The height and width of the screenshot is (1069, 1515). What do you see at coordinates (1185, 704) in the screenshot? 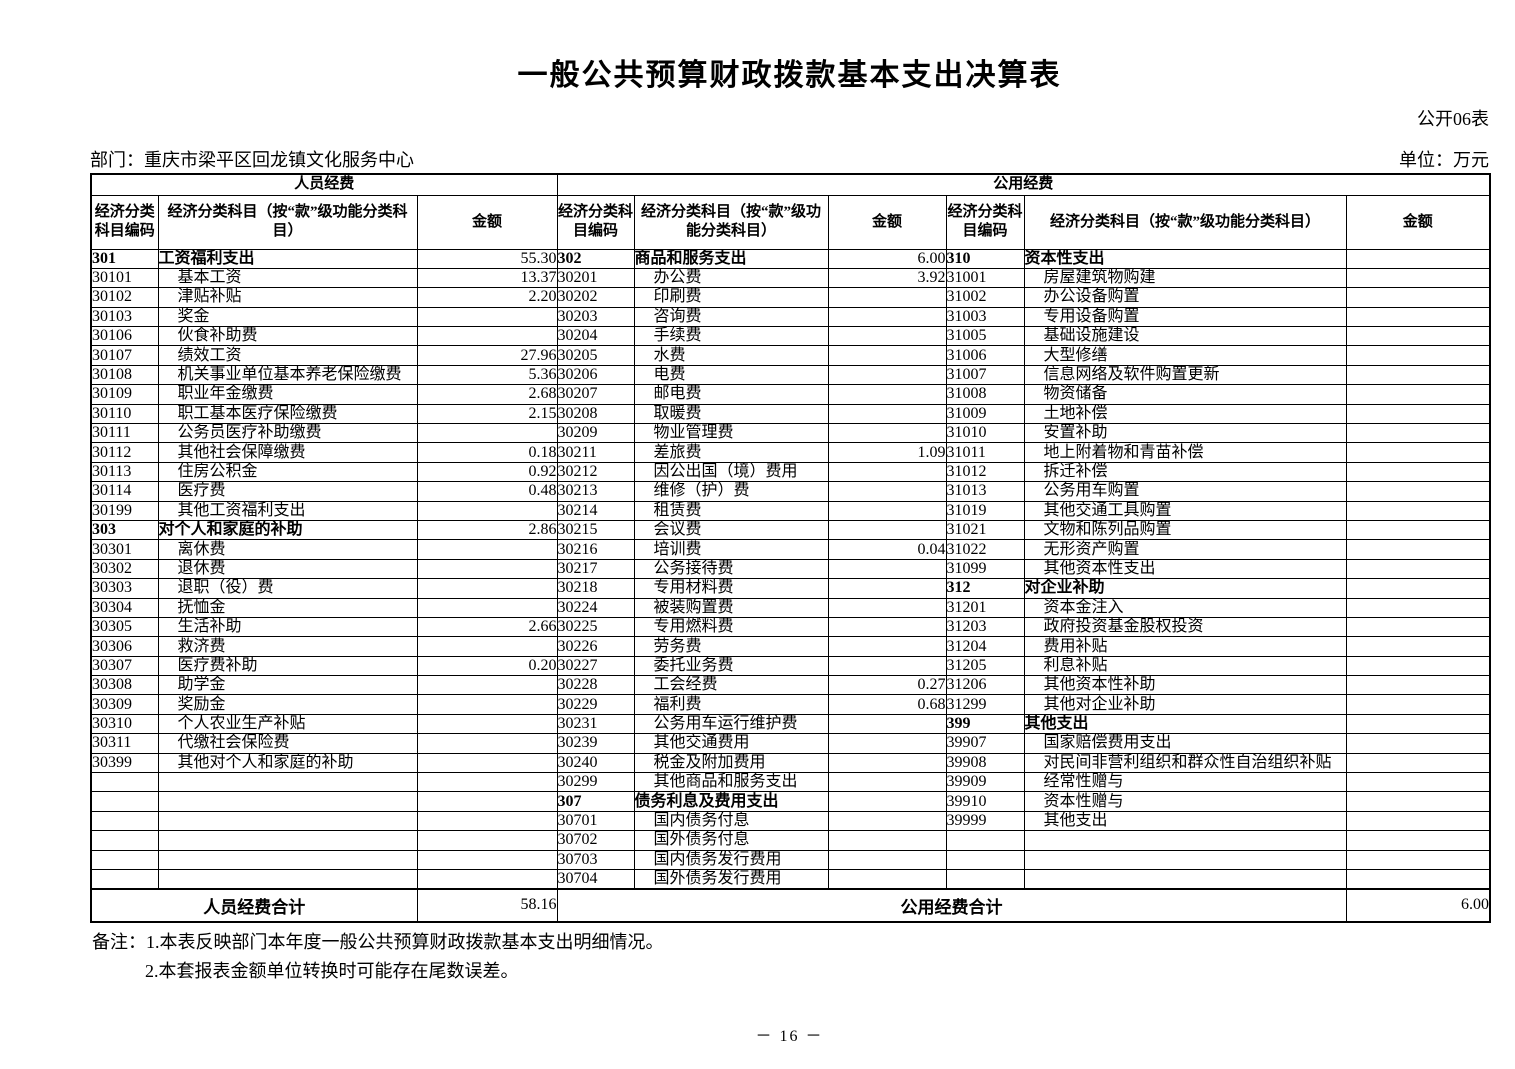
I see `subject-cell: 其他对企业补助` at bounding box center [1185, 704].